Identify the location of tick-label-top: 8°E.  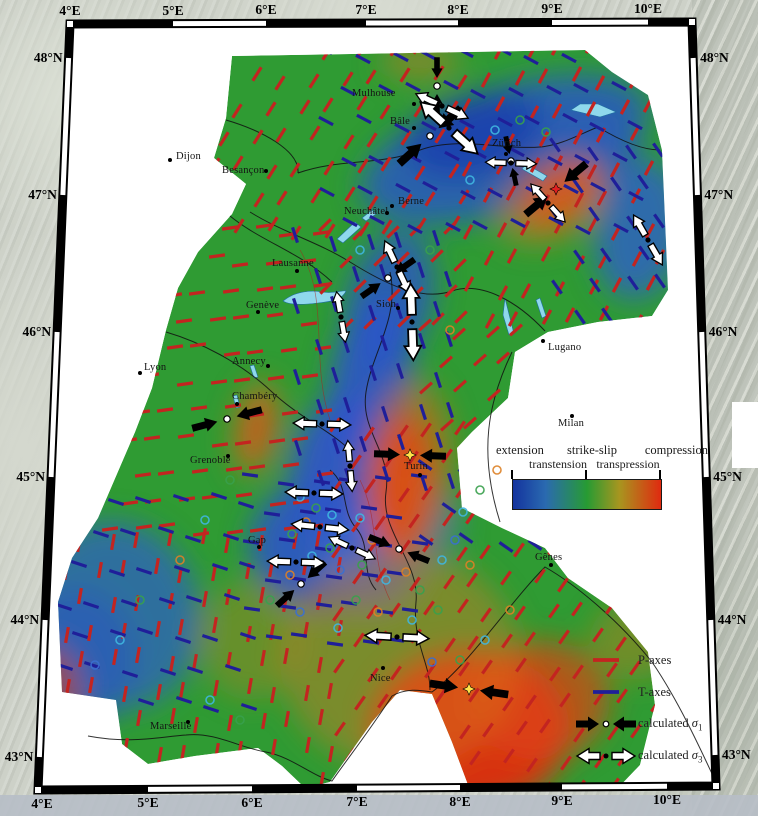
(458, 9).